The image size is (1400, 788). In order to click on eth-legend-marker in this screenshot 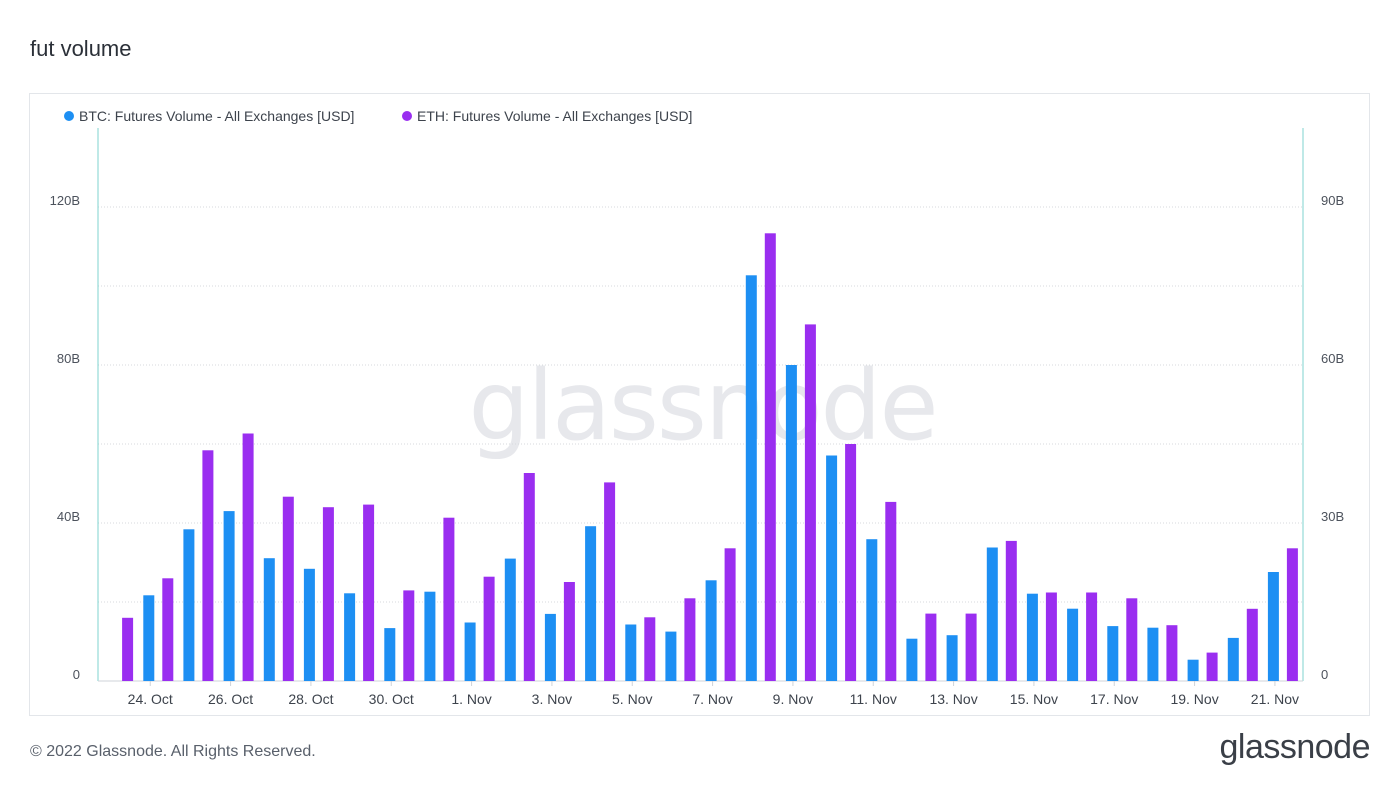, I will do `click(407, 116)`.